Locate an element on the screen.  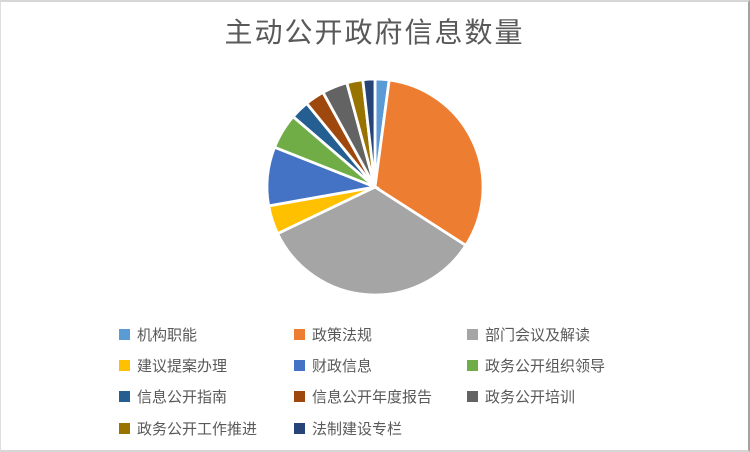
legend-item: 机构职能 is located at coordinates (158, 334).